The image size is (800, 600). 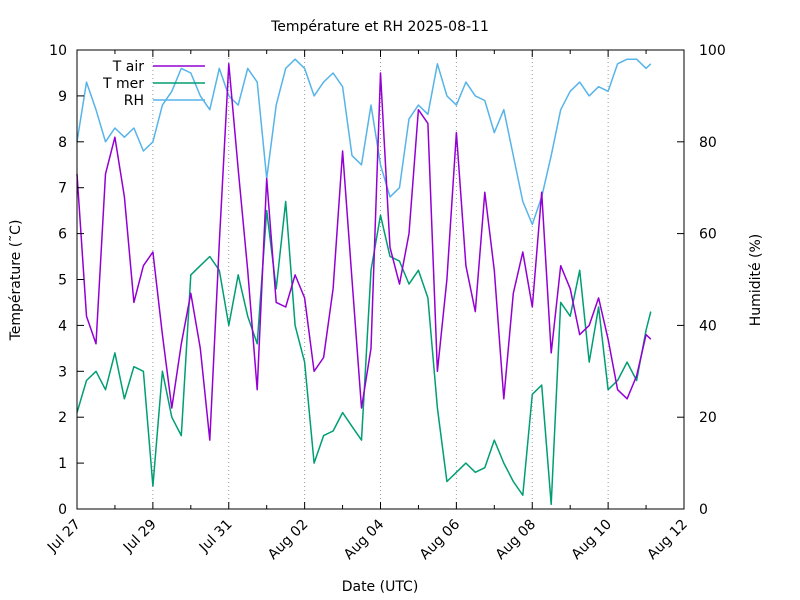 What do you see at coordinates (380, 587) in the screenshot?
I see `x-axis-label: Date (UTC)` at bounding box center [380, 587].